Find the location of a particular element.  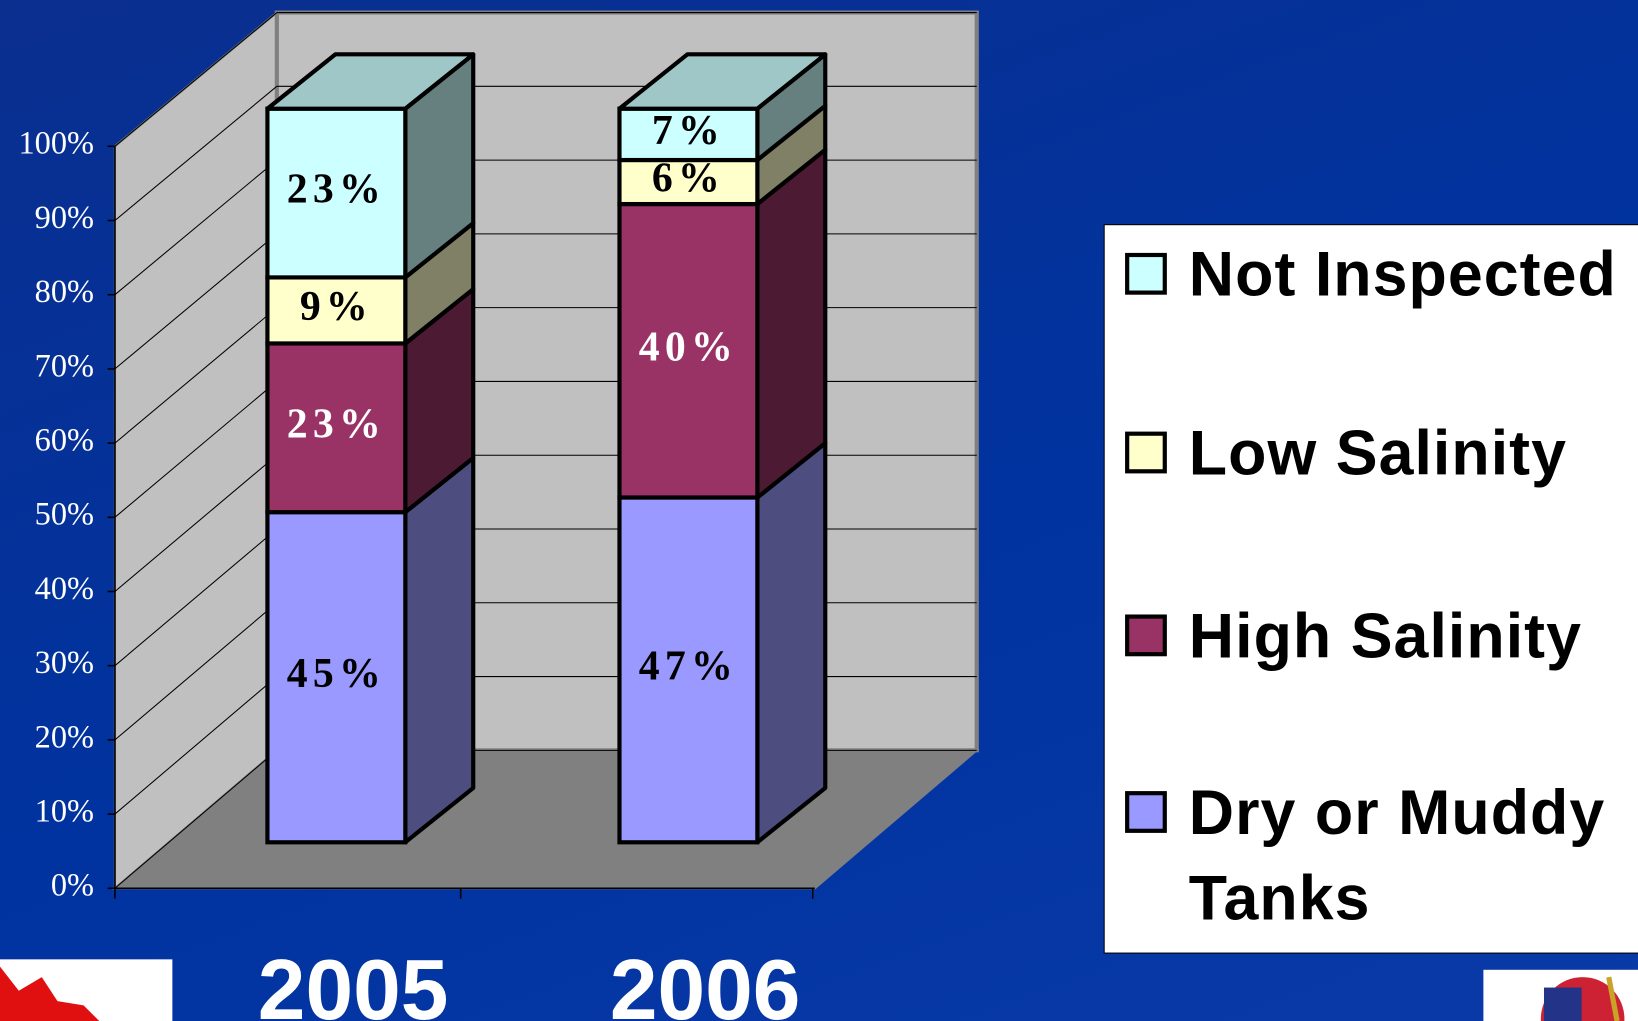

y-tick-label: 30% is located at coordinates (64, 663).